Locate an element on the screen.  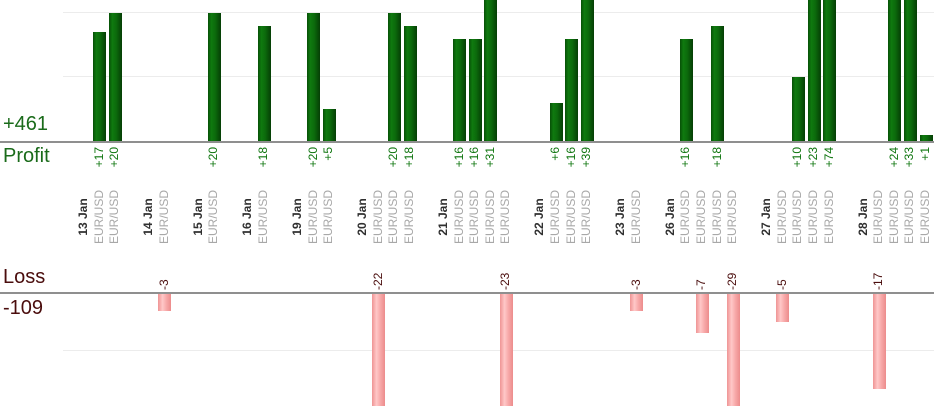
date-label: 15 Jan is located at coordinates (197, 217).